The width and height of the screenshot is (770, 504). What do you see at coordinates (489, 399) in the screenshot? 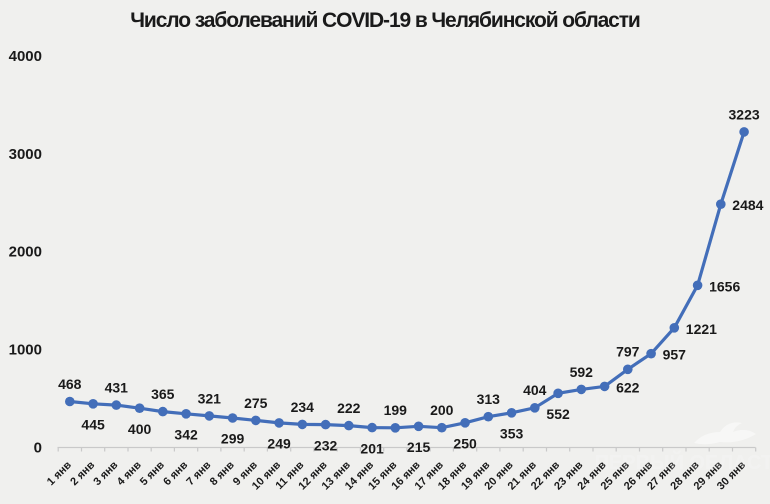
I see `svg-text: 313` at bounding box center [489, 399].